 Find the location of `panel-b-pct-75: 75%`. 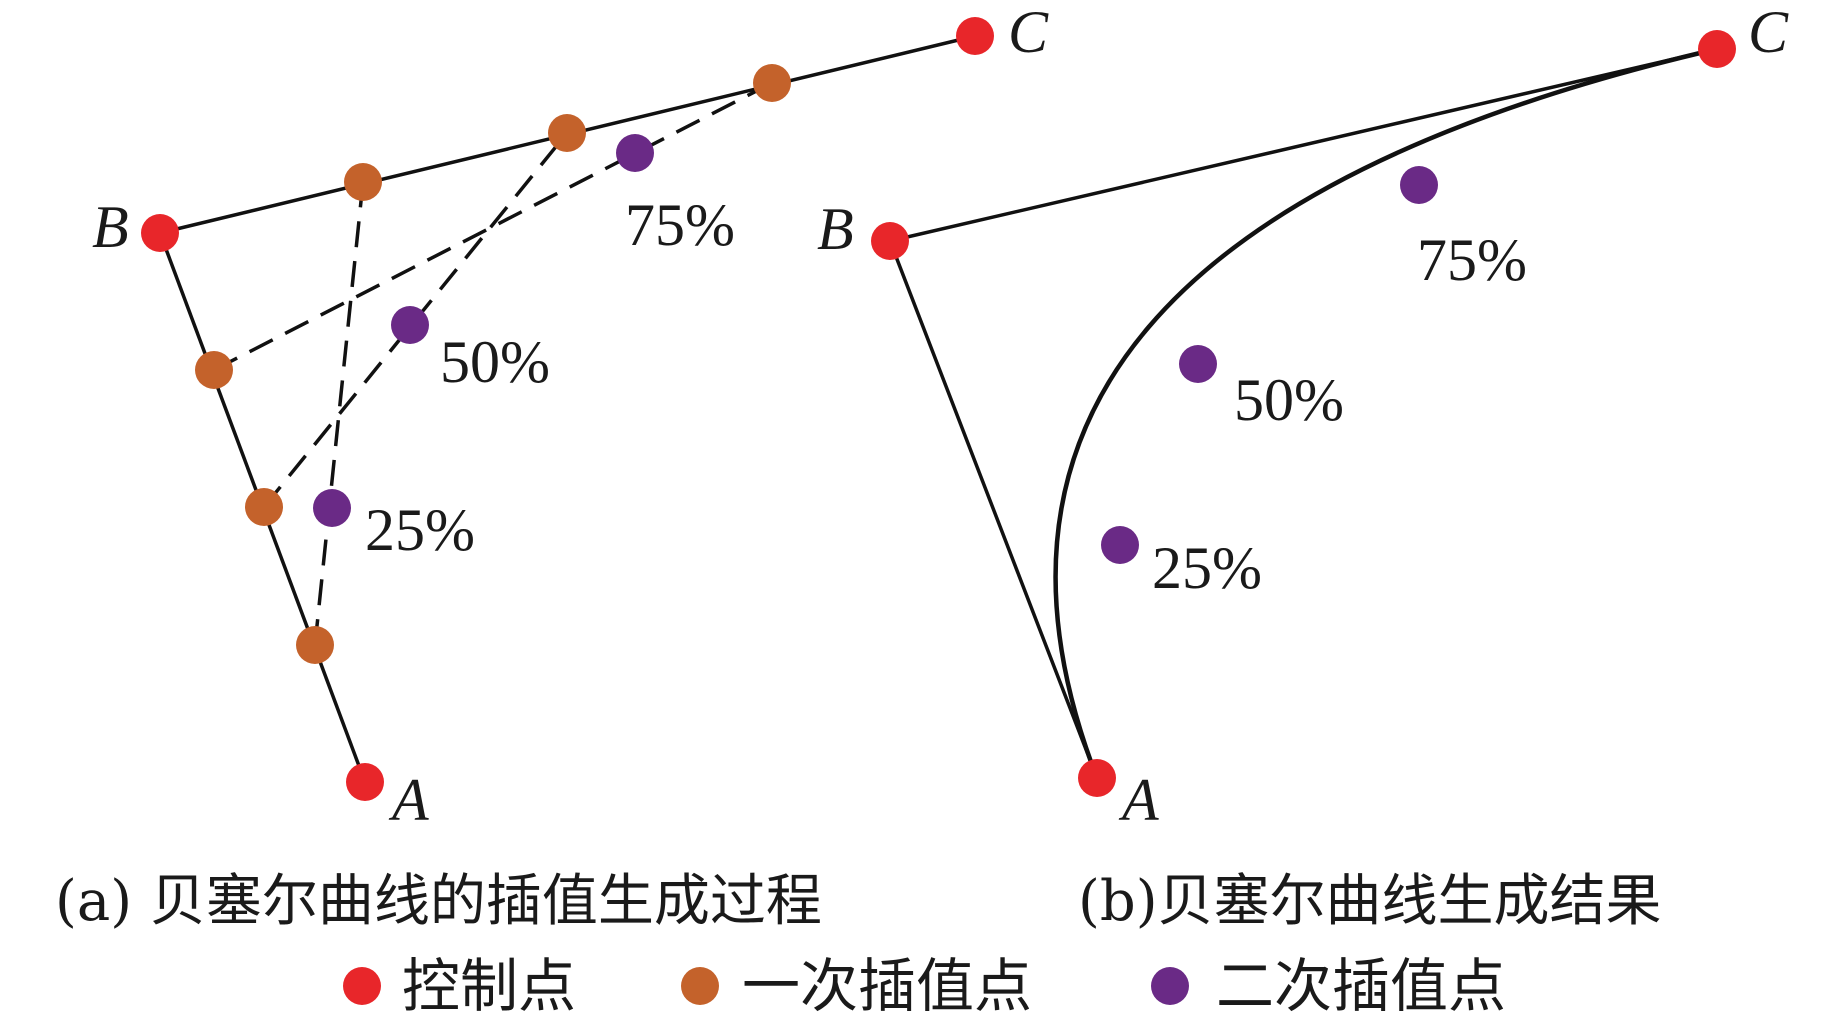

panel-b-pct-75: 75% is located at coordinates (1472, 260).